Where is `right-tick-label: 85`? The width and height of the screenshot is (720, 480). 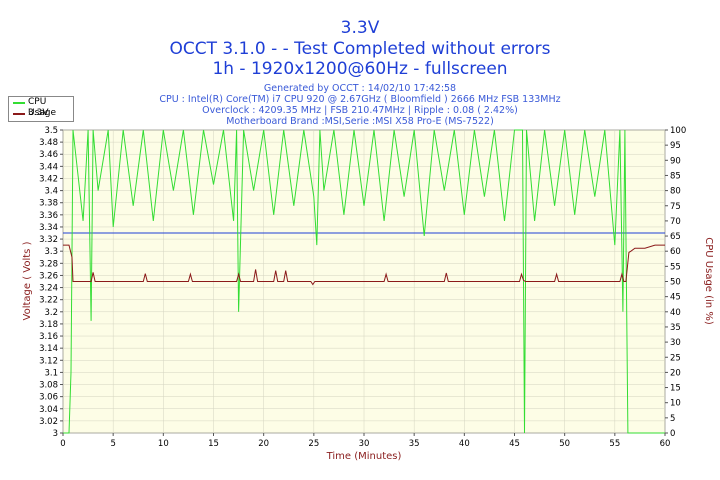 right-tick-label: 85 is located at coordinates (675, 176).